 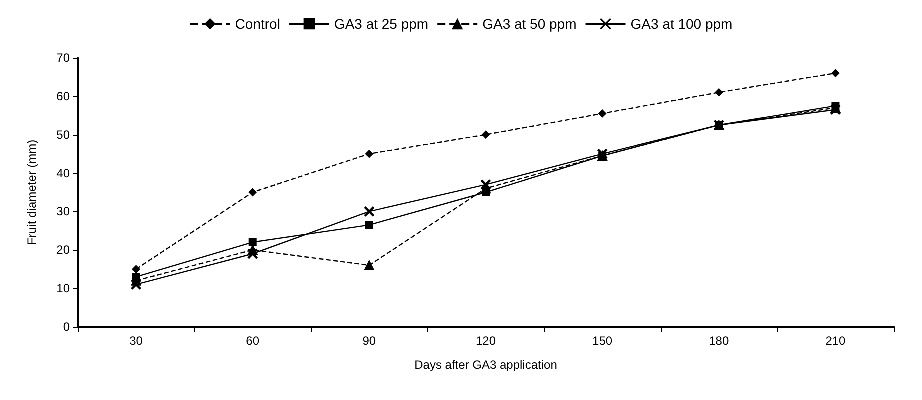 I want to click on legend-label: Control, so click(x=257, y=24).